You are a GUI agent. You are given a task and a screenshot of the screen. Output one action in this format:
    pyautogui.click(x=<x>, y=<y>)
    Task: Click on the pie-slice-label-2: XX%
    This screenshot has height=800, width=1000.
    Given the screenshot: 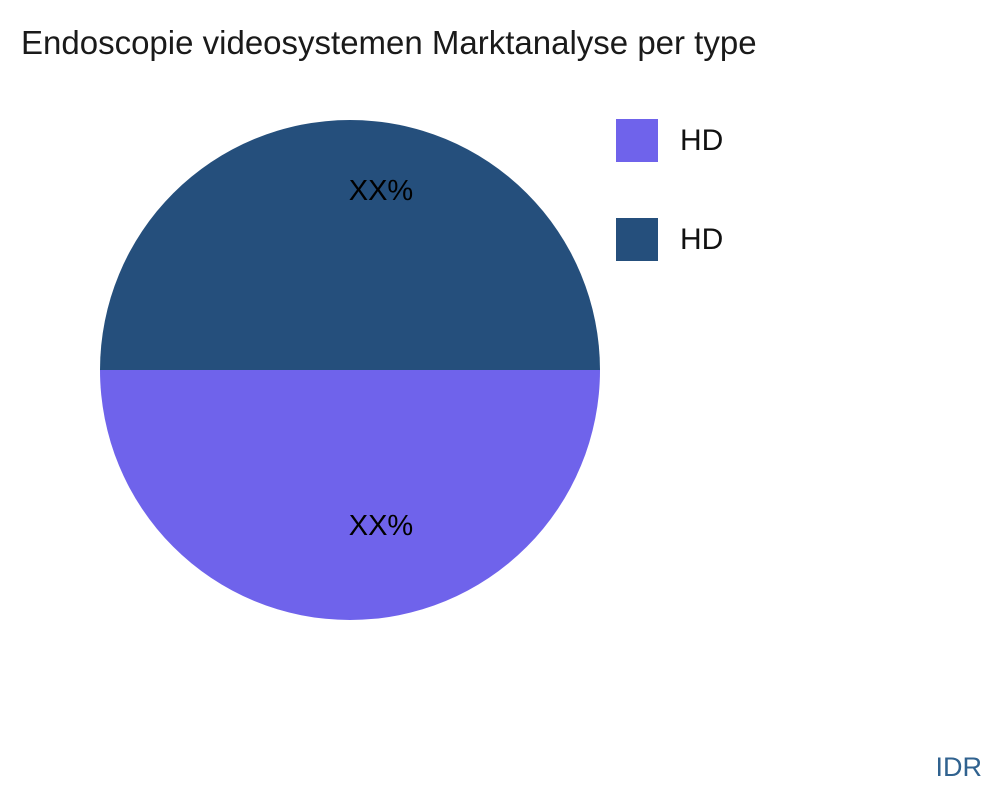 What is the action you would take?
    pyautogui.click(x=381, y=191)
    